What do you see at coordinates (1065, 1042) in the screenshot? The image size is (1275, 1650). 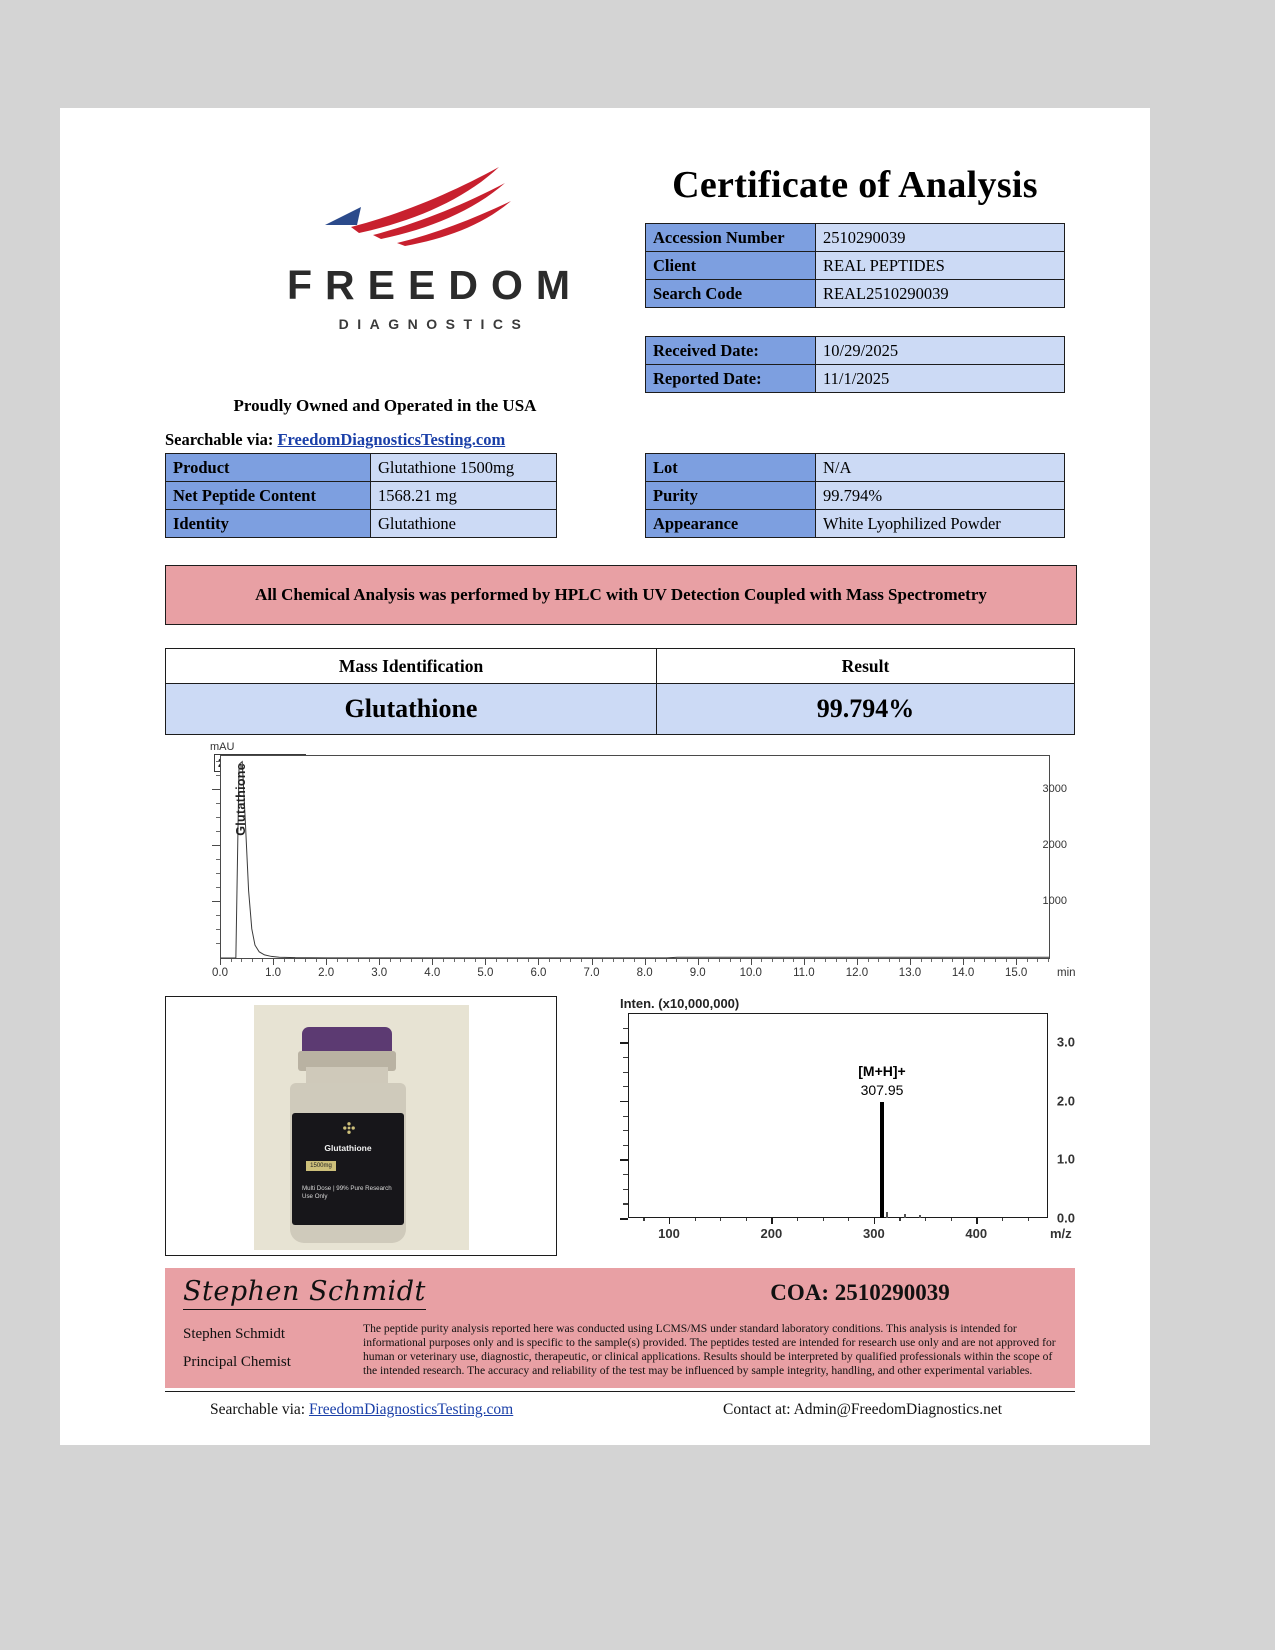 I see `ms-y-tick-label: 3.0` at bounding box center [1065, 1042].